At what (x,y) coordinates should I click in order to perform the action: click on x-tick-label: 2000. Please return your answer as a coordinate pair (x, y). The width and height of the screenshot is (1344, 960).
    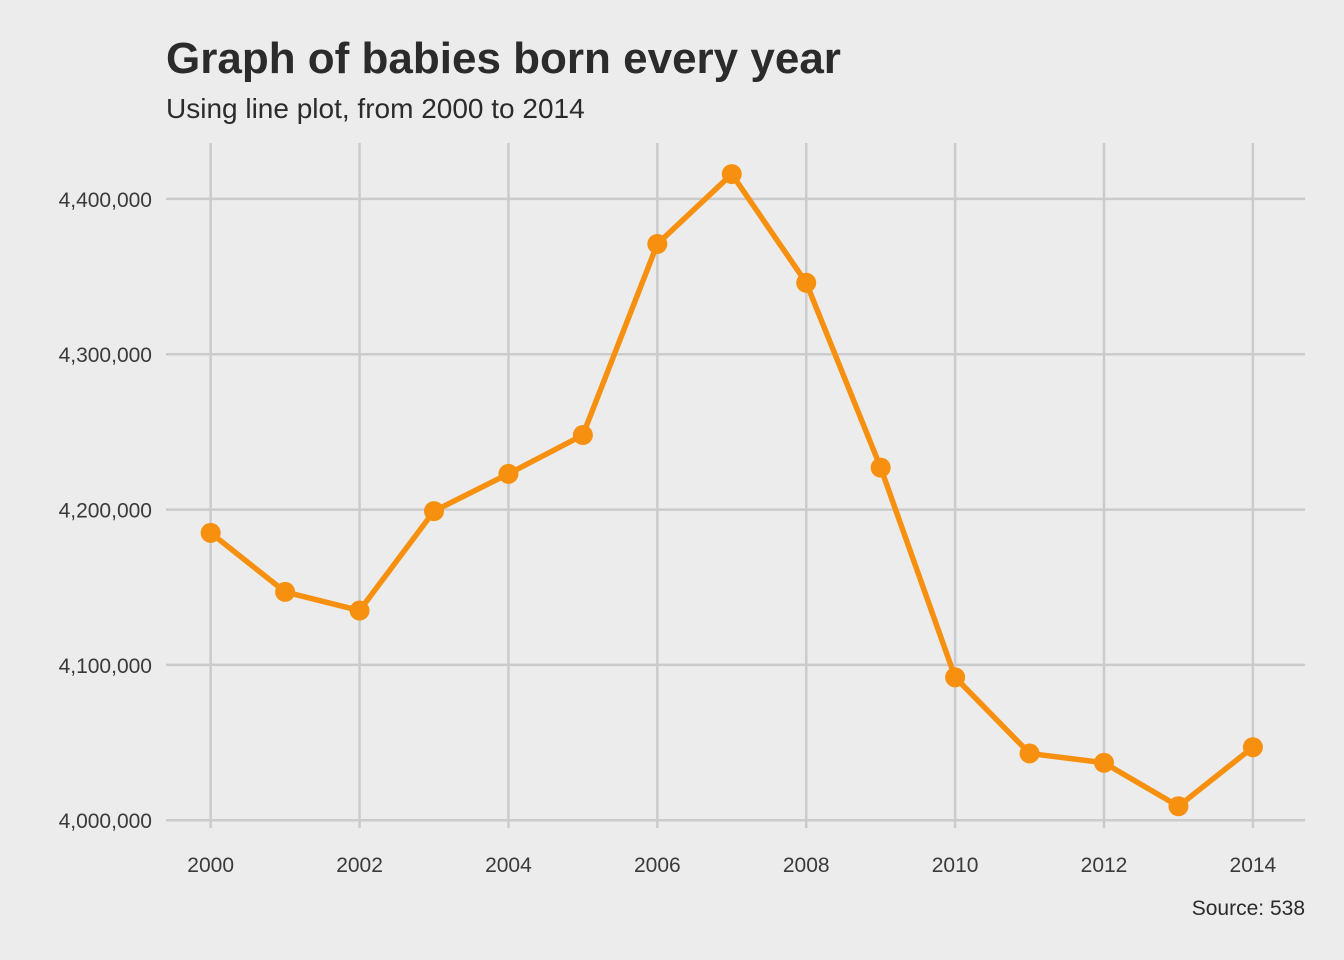
    Looking at the image, I should click on (210, 865).